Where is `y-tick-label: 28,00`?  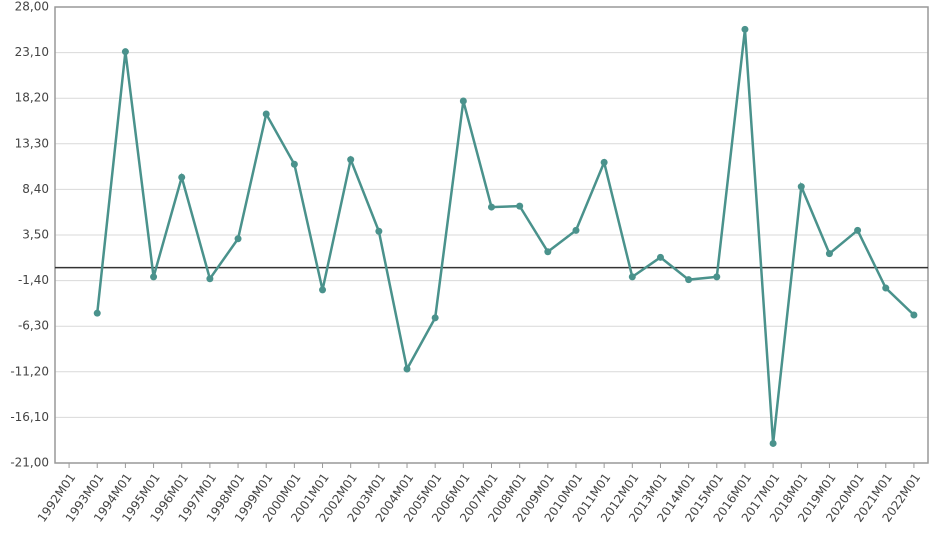
y-tick-label: 28,00 is located at coordinates (32, 7).